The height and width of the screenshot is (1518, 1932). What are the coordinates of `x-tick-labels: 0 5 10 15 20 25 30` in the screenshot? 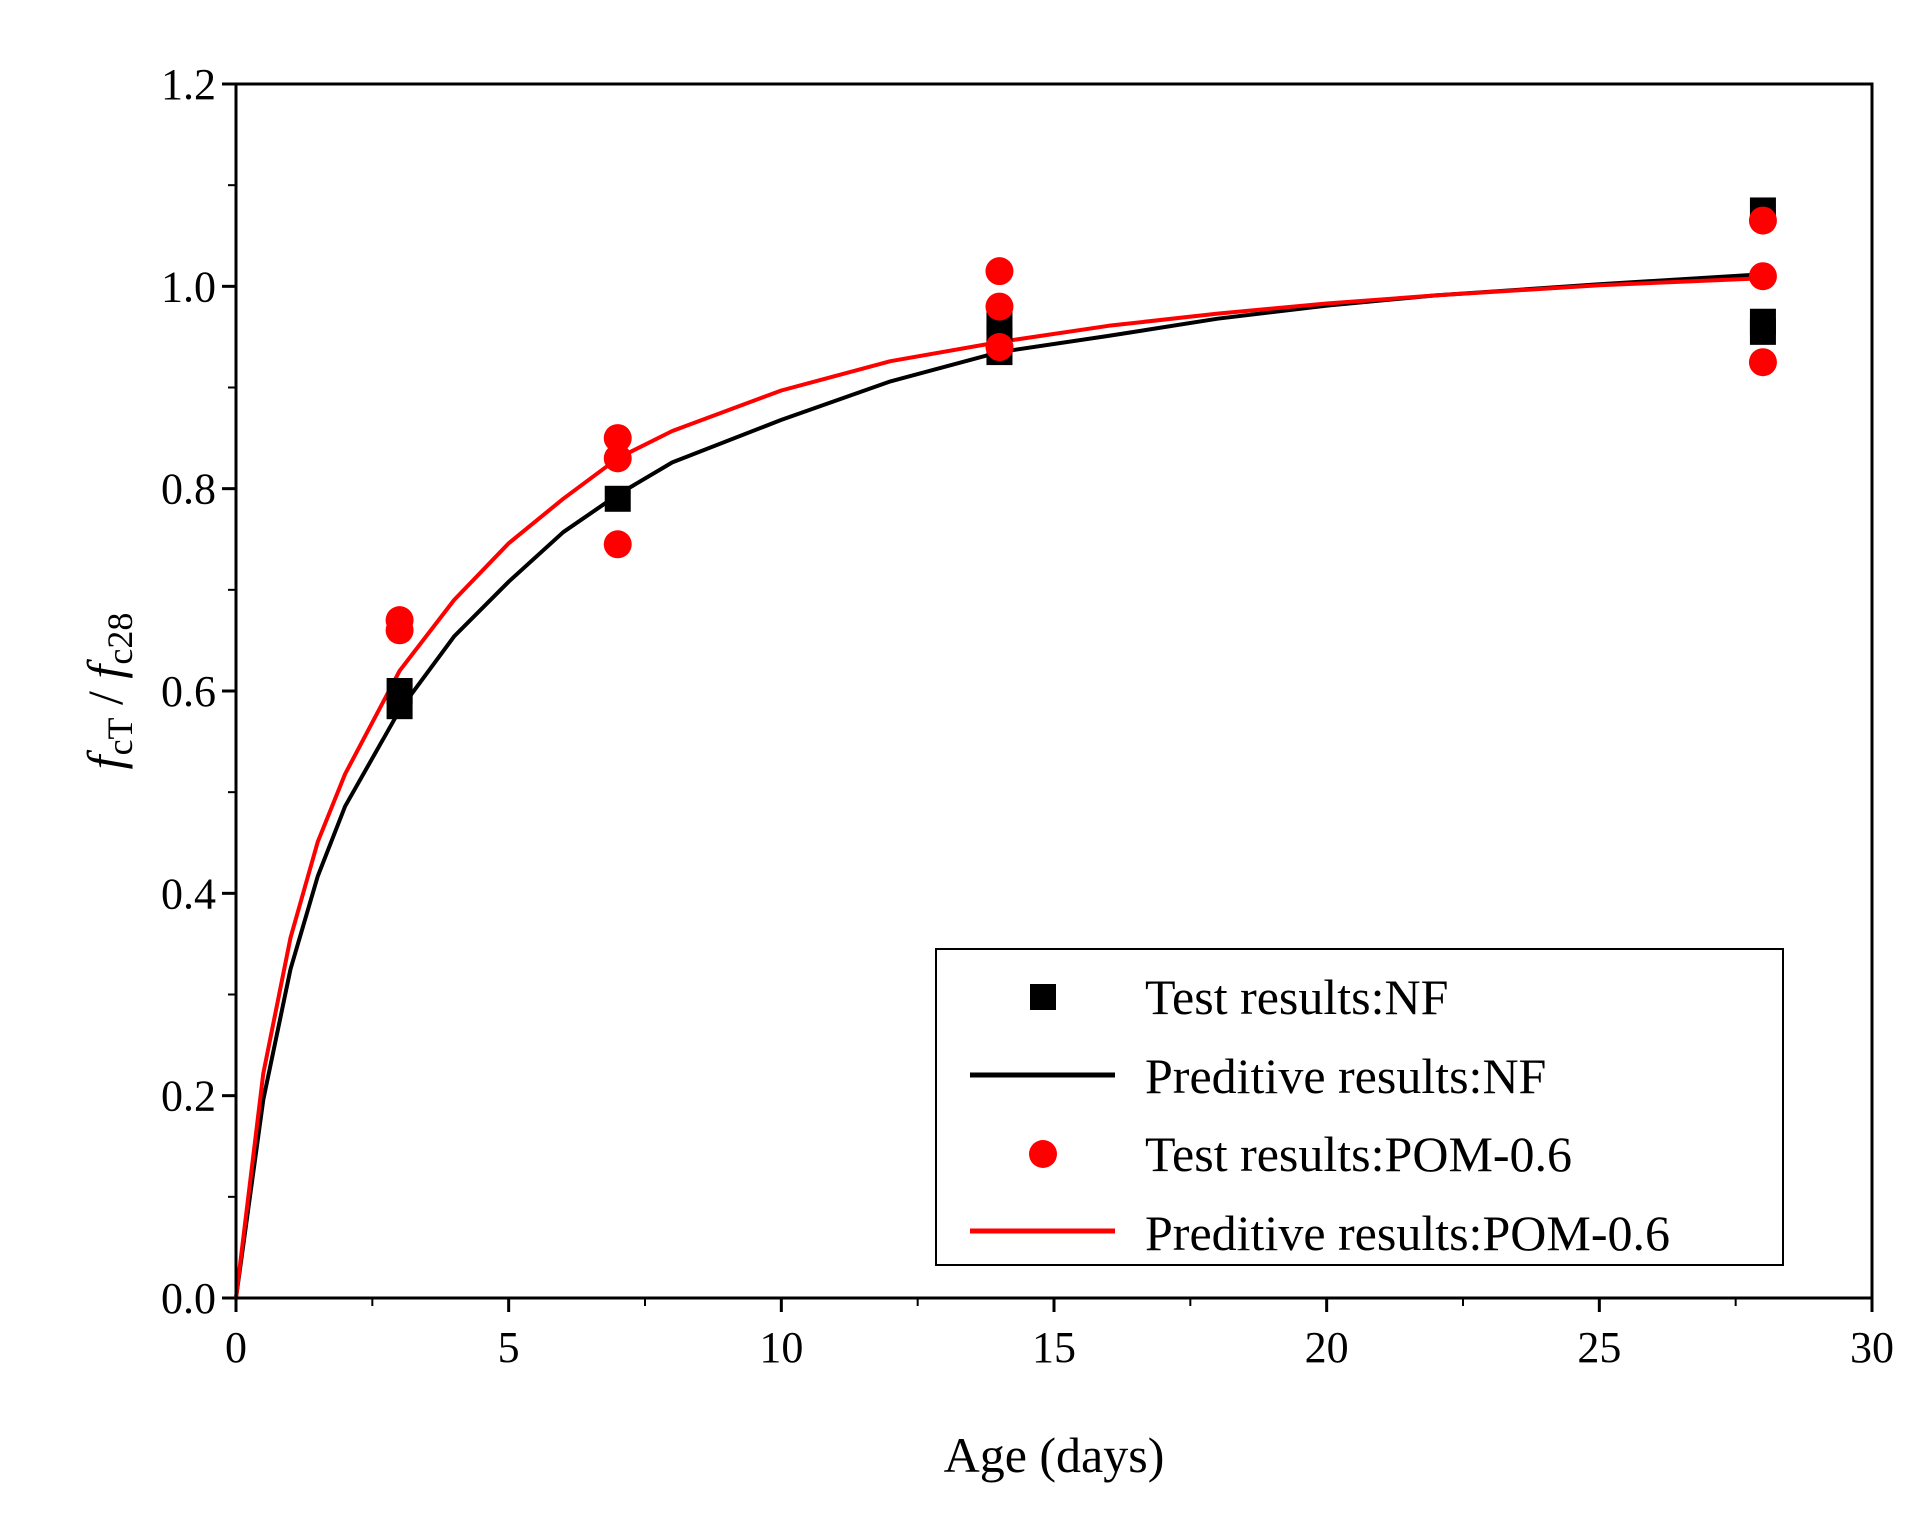 It's located at (1059, 1347).